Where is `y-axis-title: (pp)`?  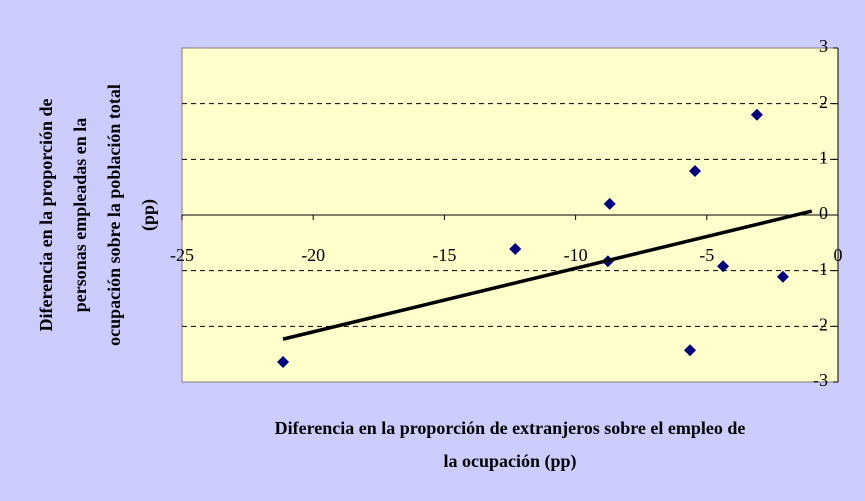 y-axis-title: (pp) is located at coordinates (148, 215).